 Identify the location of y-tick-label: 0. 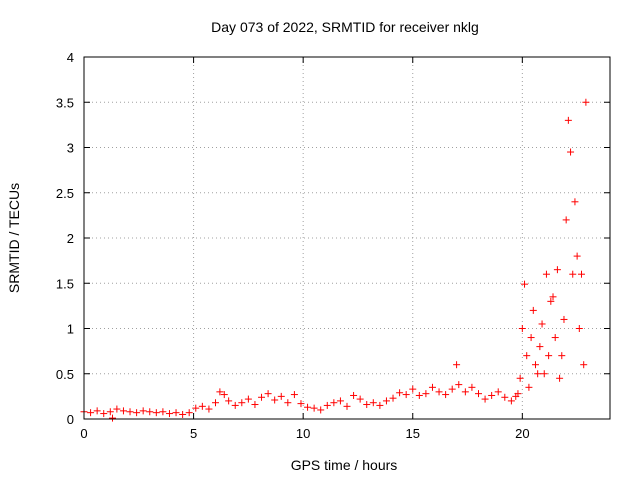
(70, 419).